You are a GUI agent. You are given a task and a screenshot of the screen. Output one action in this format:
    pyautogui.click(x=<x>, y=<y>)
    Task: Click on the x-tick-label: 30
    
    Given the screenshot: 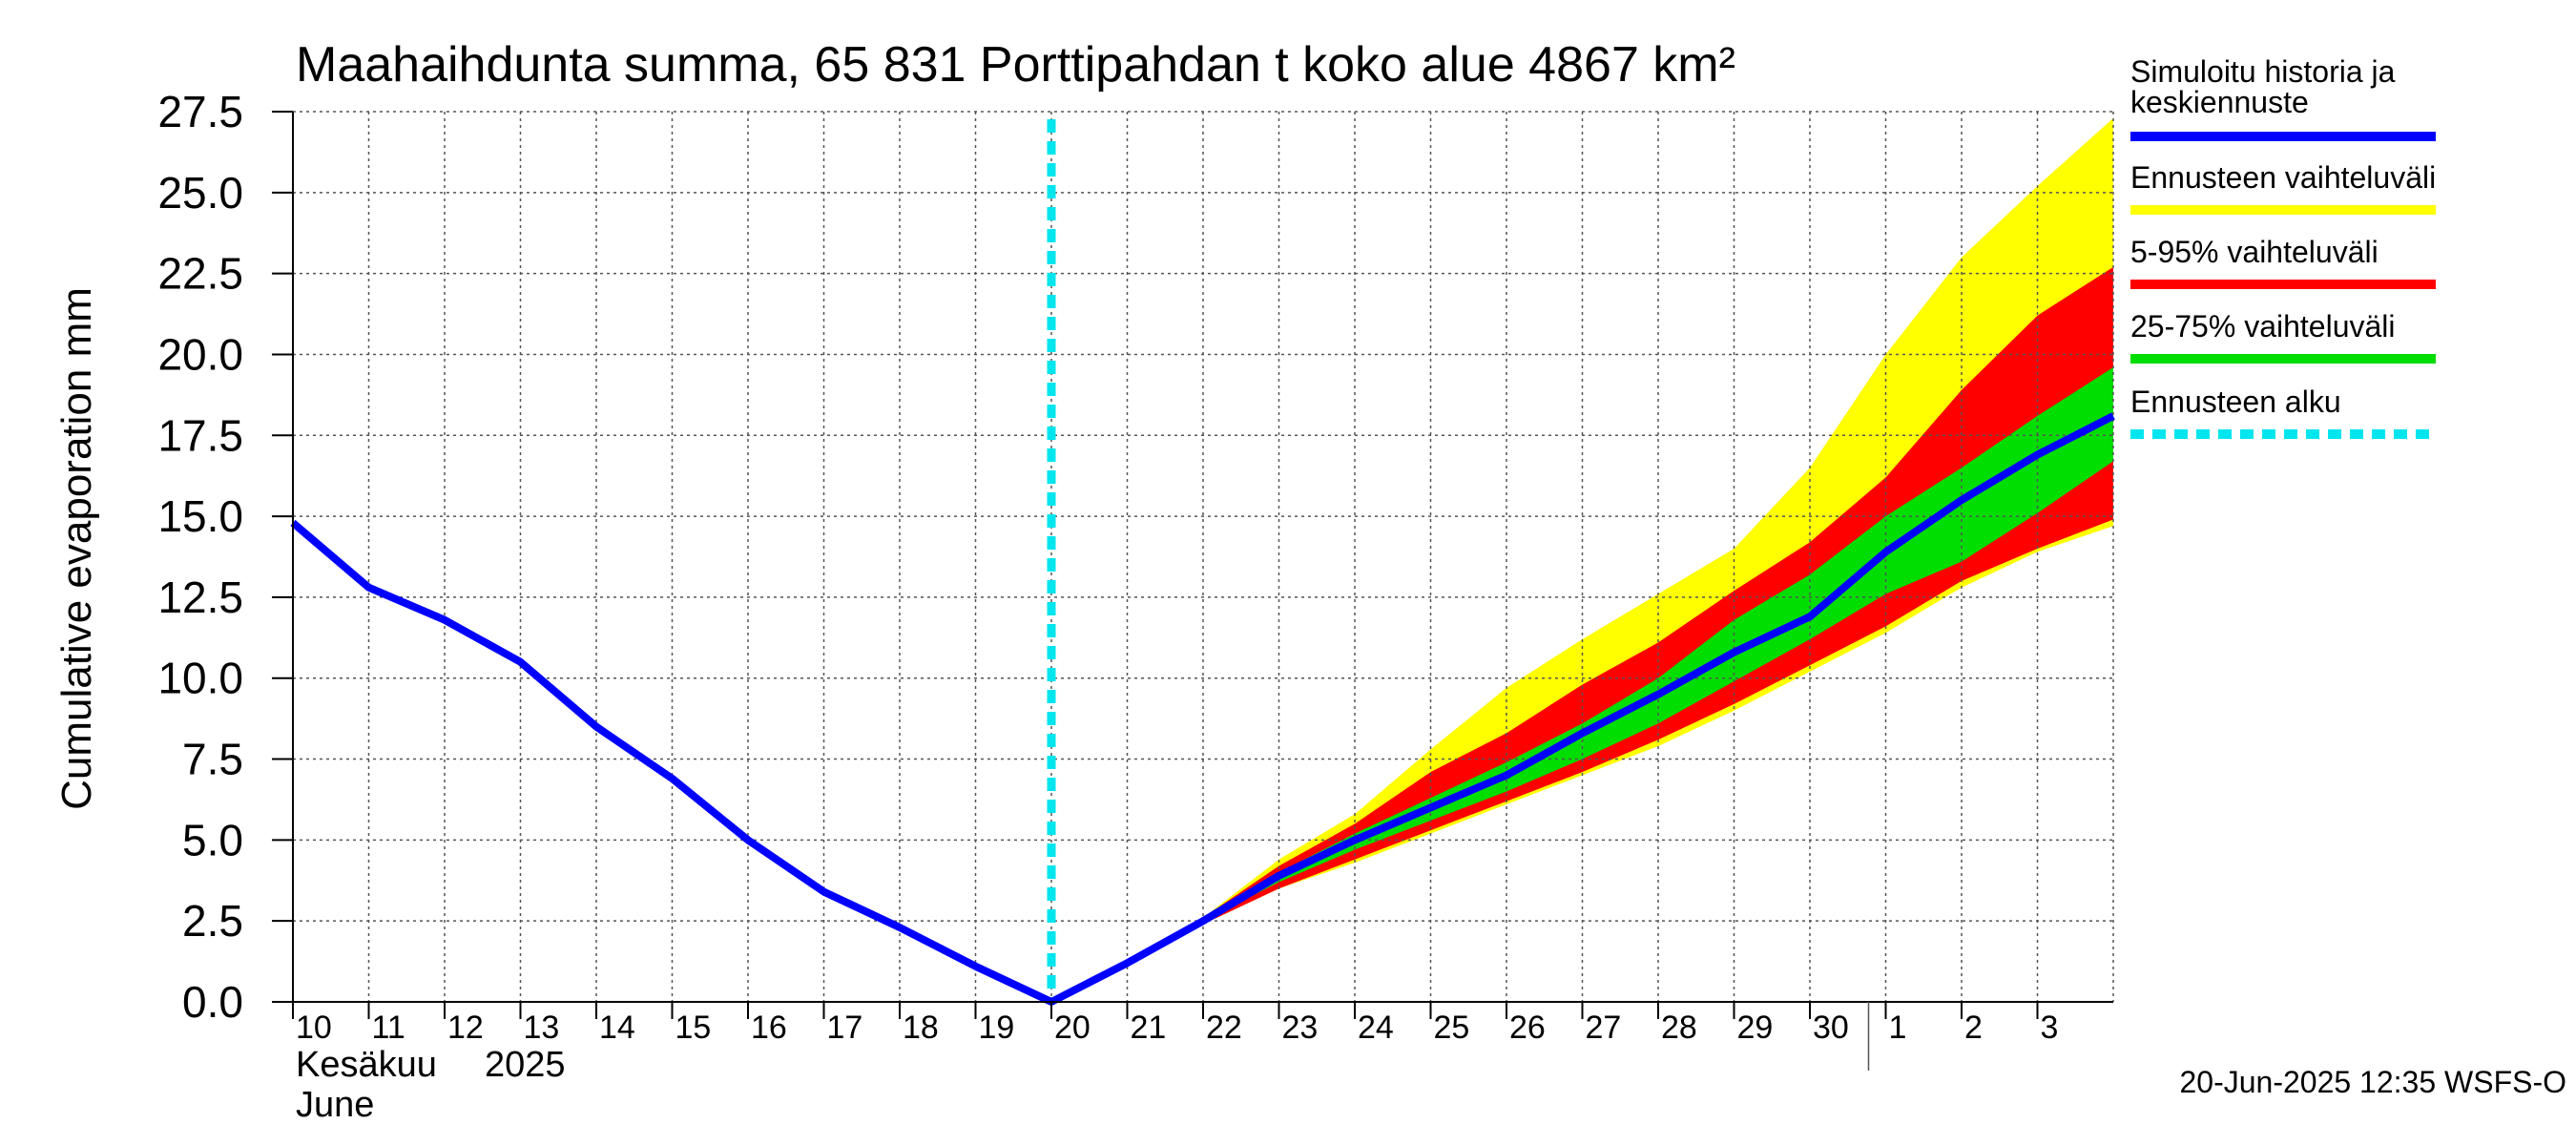 What is the action you would take?
    pyautogui.click(x=1831, y=1028)
    